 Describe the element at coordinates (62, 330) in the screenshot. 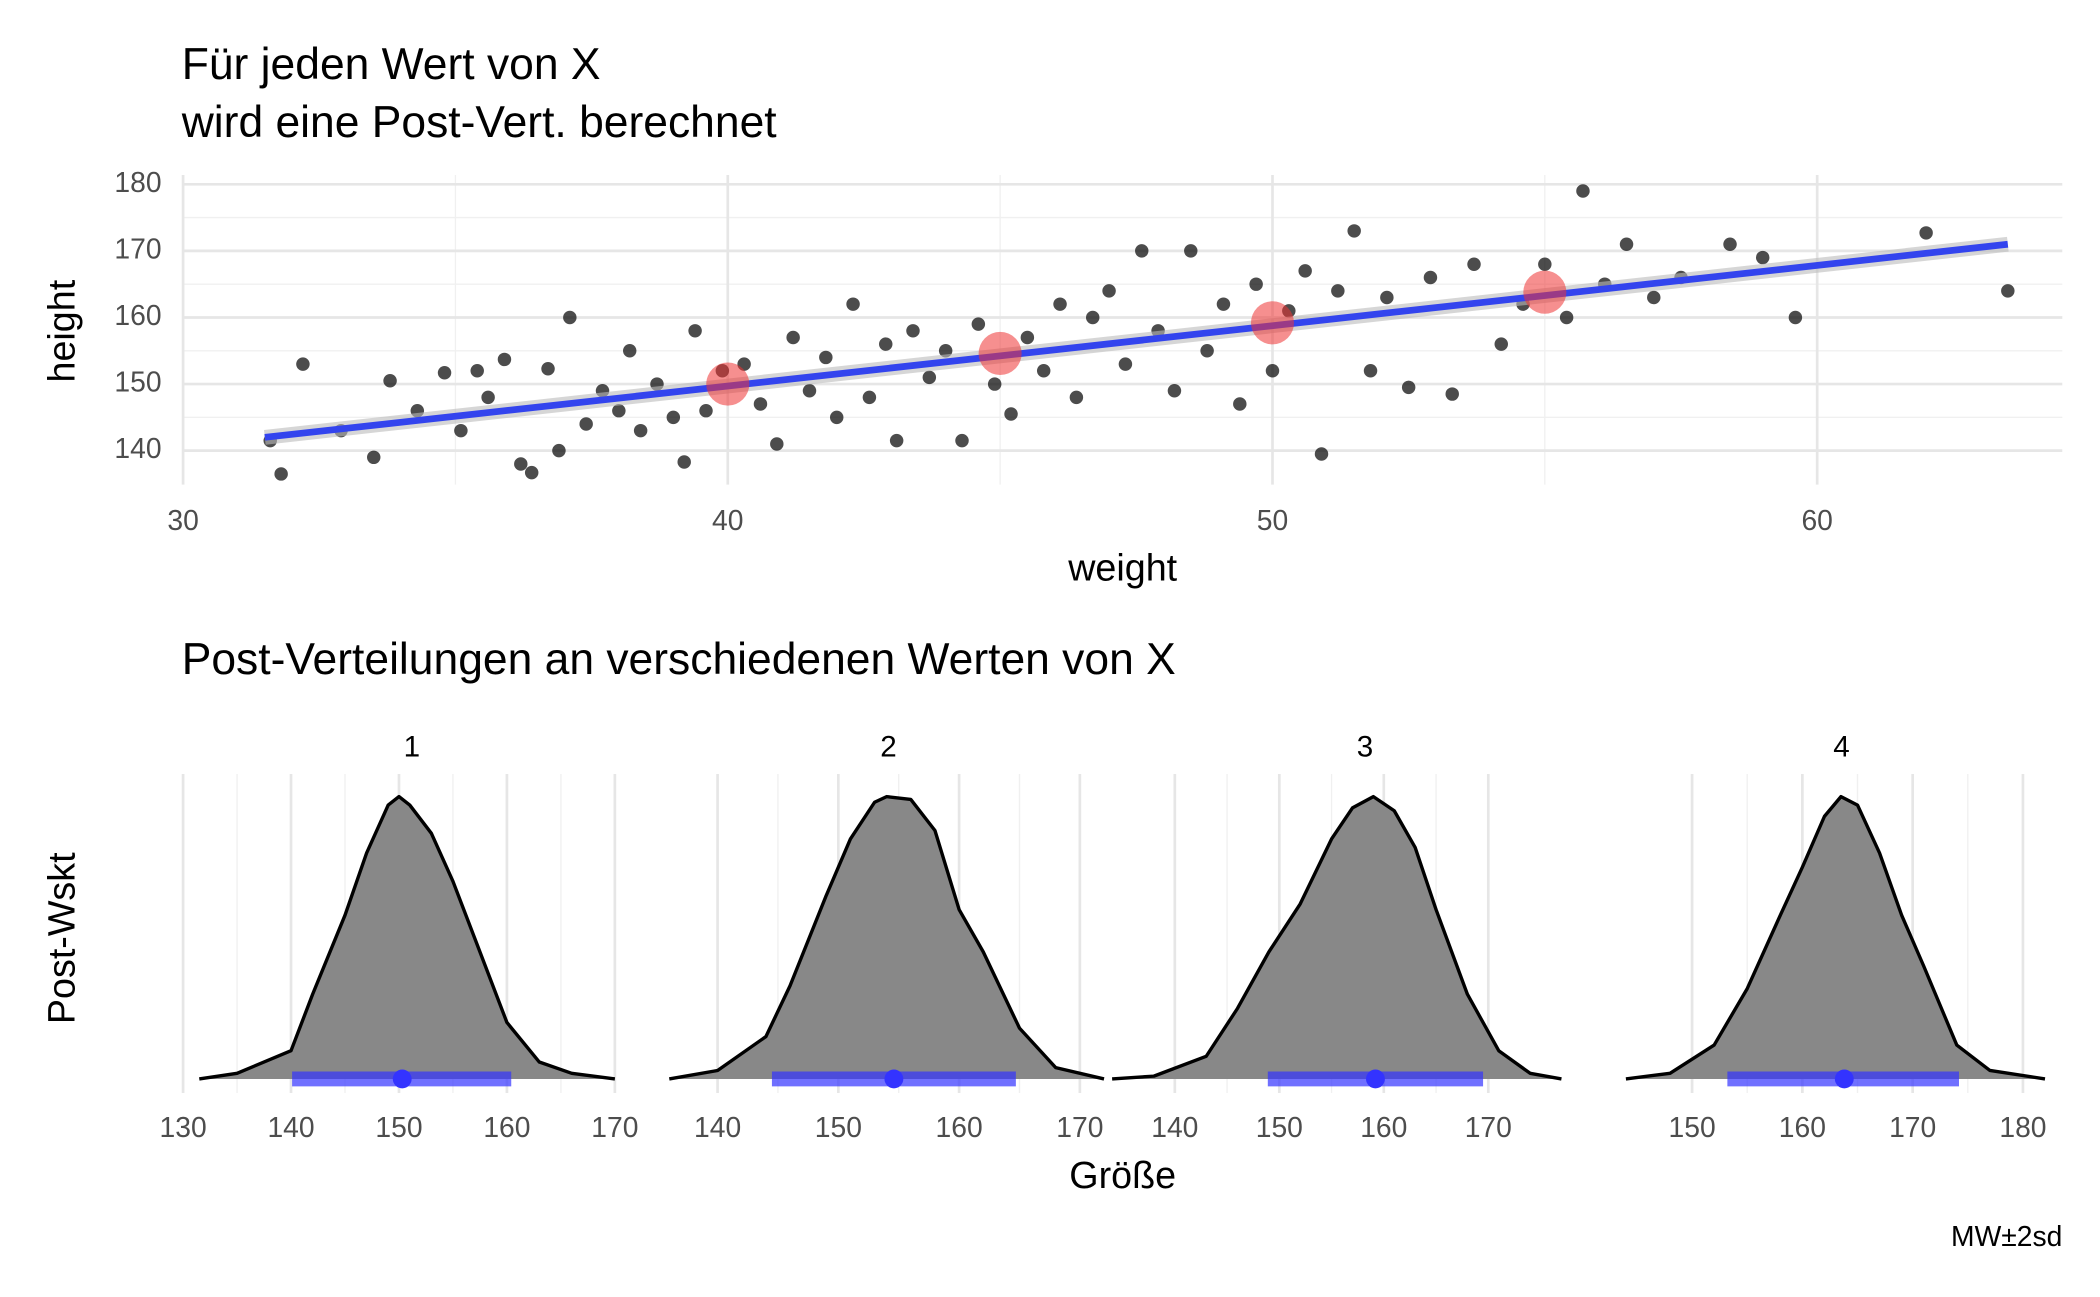

I see `y-axis-title: height` at that location.